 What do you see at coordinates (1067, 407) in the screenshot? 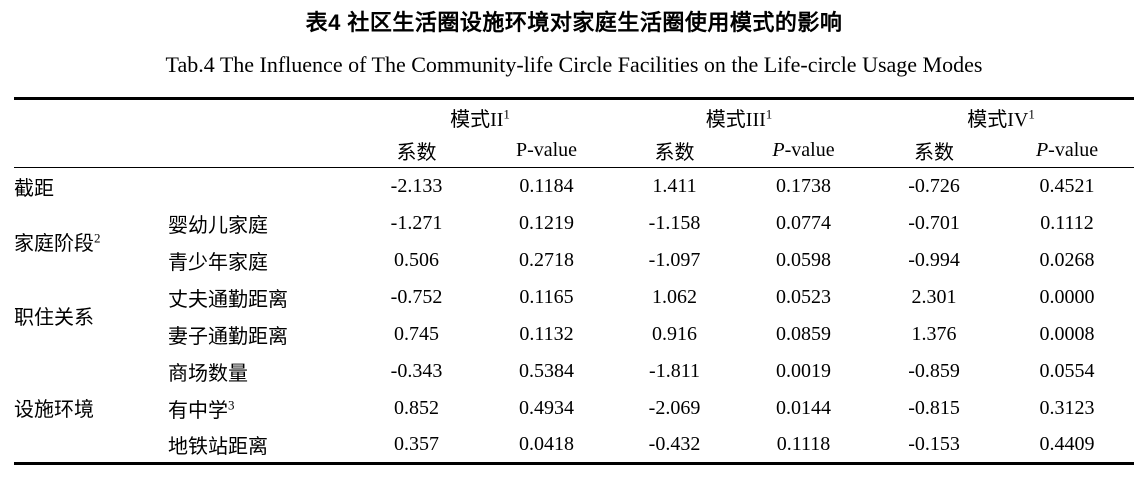
I see `pvalue-cell: 0.3123` at bounding box center [1067, 407].